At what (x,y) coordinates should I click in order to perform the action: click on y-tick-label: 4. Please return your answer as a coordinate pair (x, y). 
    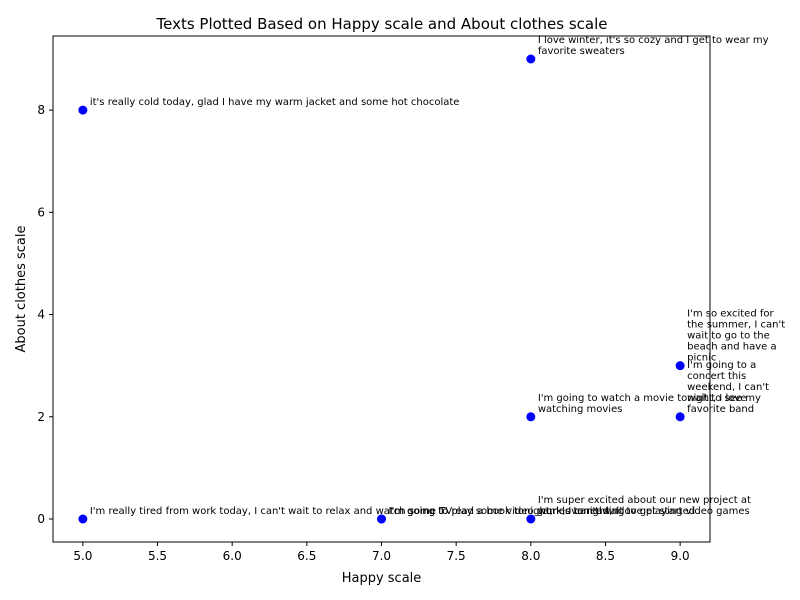
    Looking at the image, I should click on (41, 315).